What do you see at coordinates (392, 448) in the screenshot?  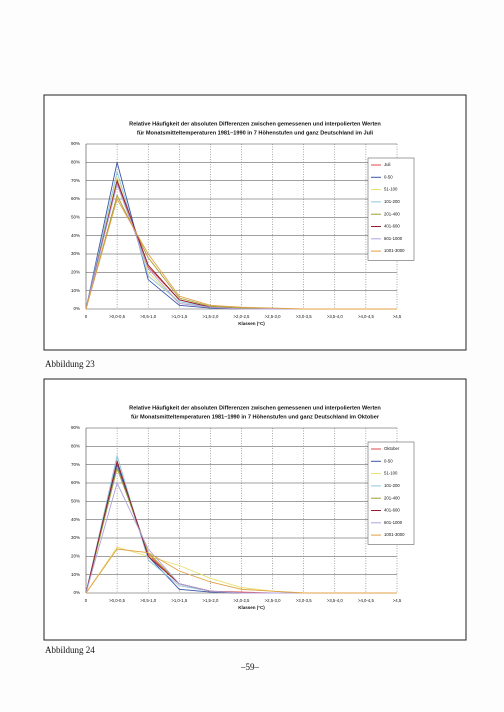 I see `legend-label: Oktober` at bounding box center [392, 448].